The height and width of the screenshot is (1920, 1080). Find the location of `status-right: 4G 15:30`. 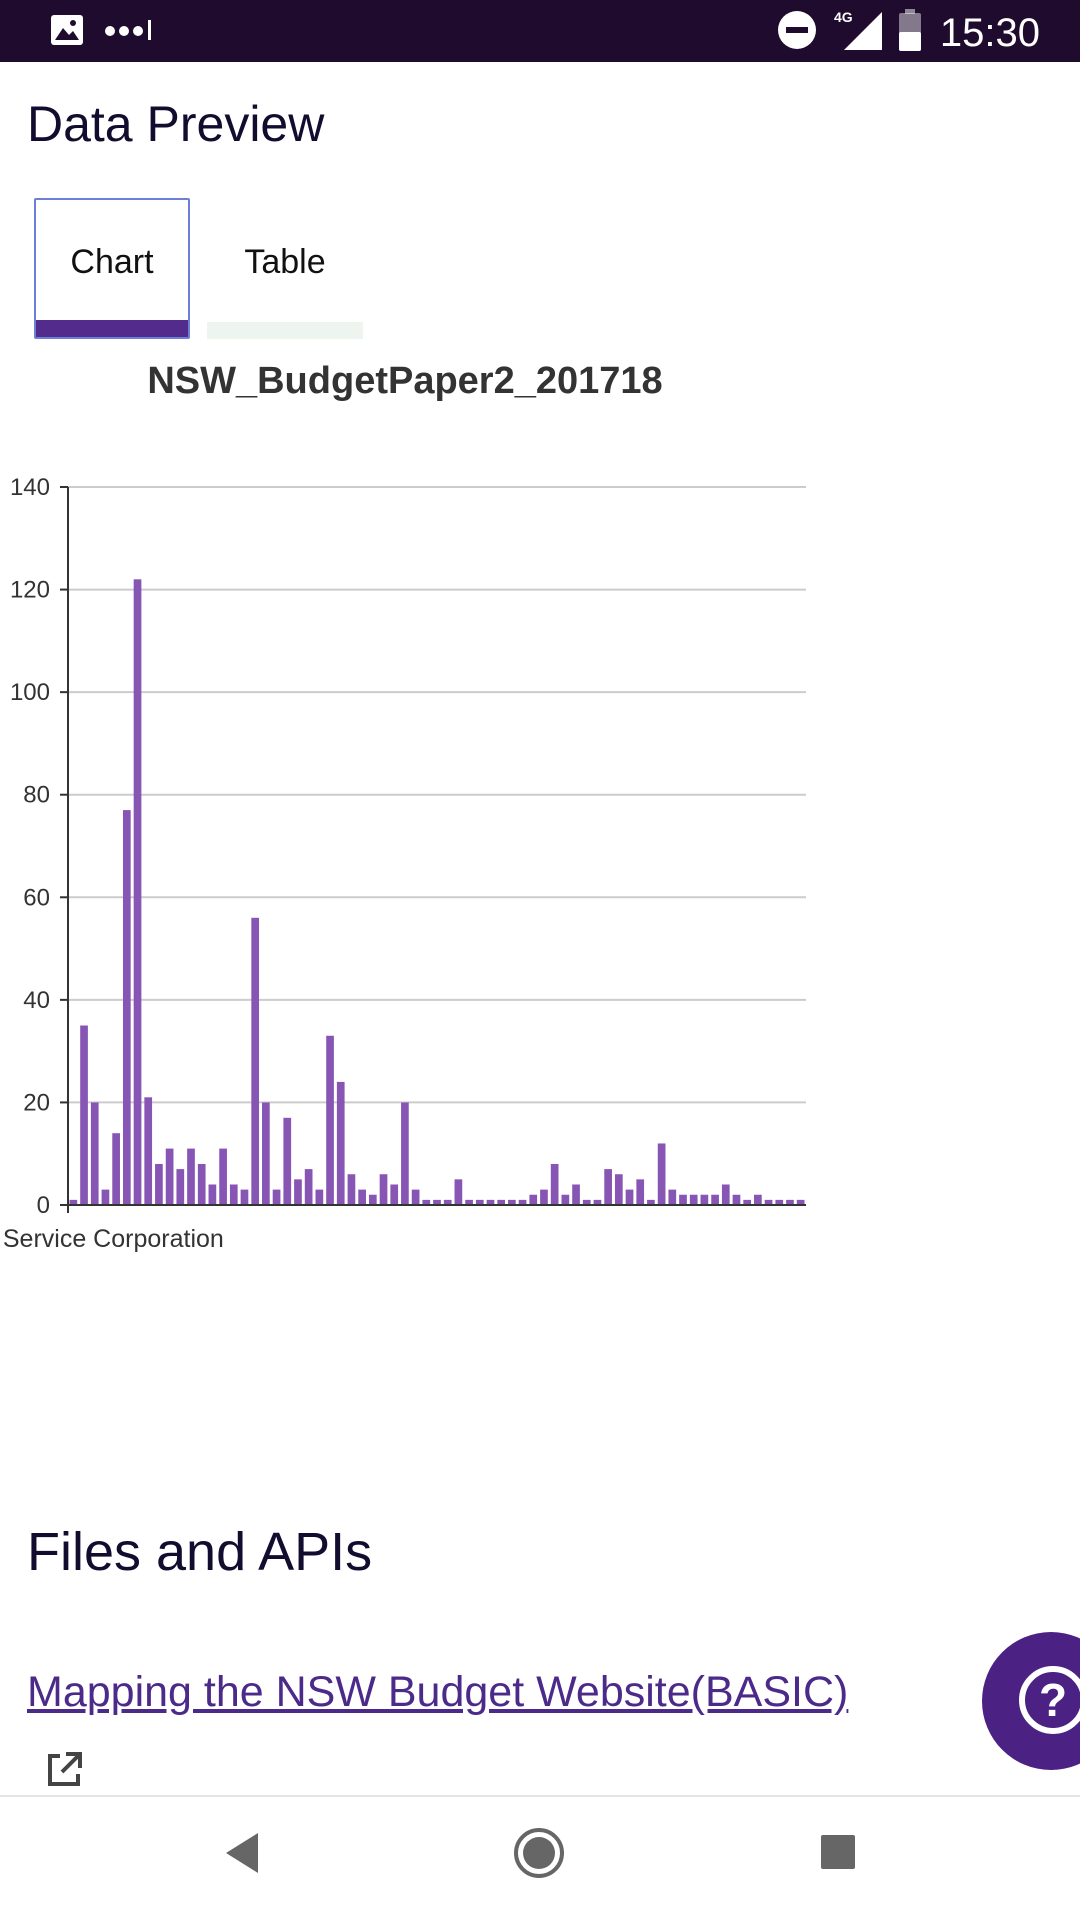

status-right: 4G 15:30 is located at coordinates (901, 32).